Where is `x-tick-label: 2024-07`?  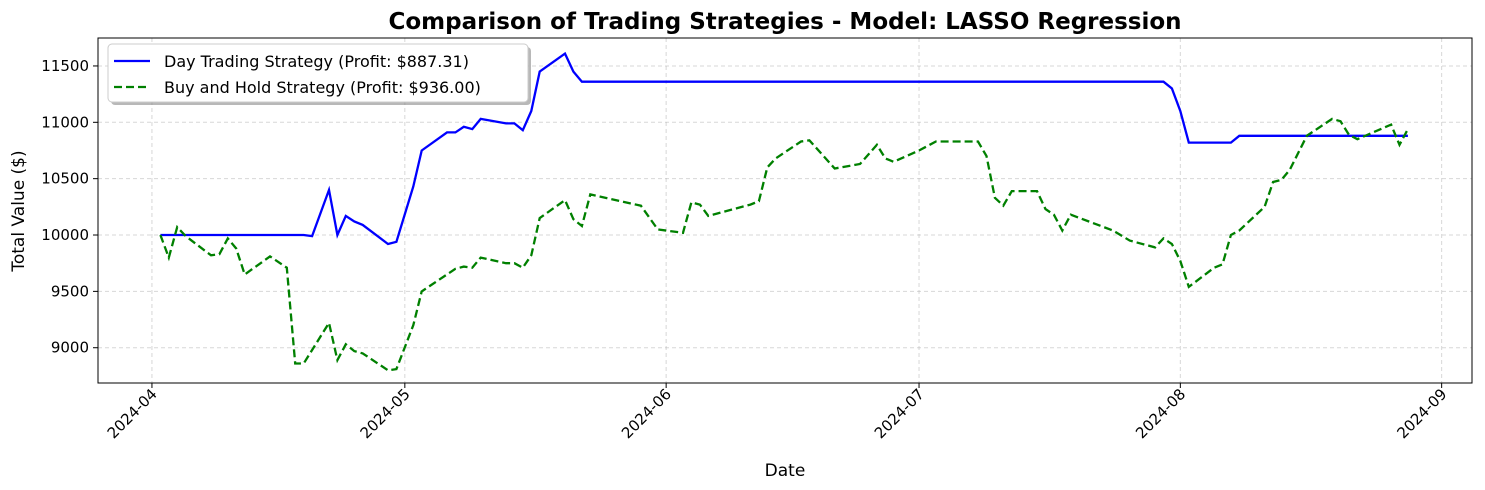 x-tick-label: 2024-07 is located at coordinates (899, 413).